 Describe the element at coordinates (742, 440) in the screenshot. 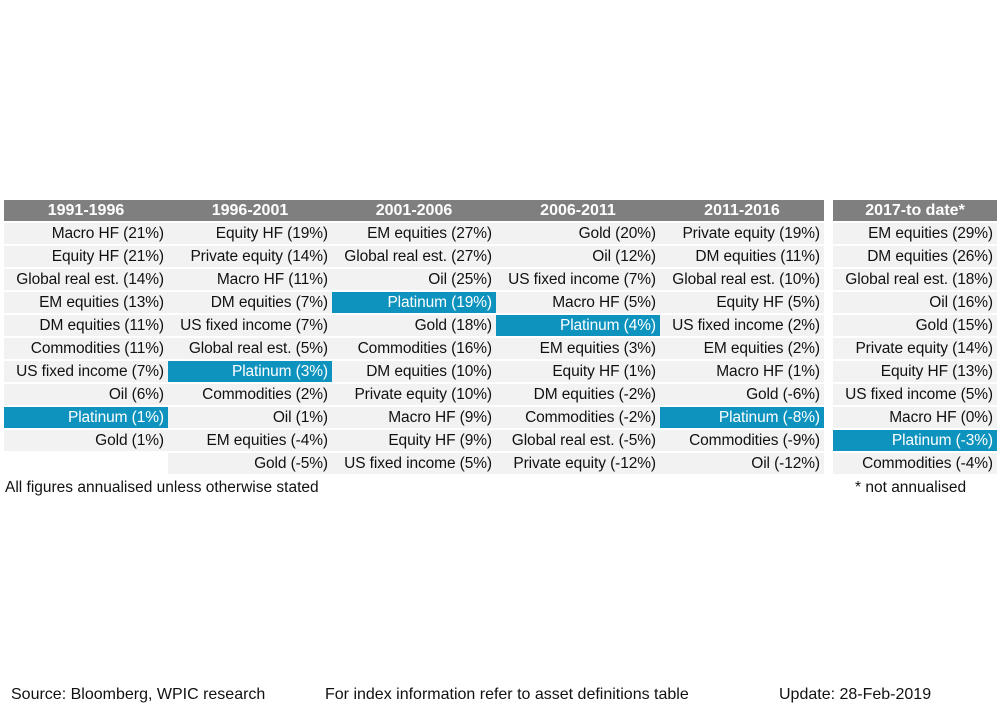

I see `asset-return-cell: Commodities (-9%)` at that location.